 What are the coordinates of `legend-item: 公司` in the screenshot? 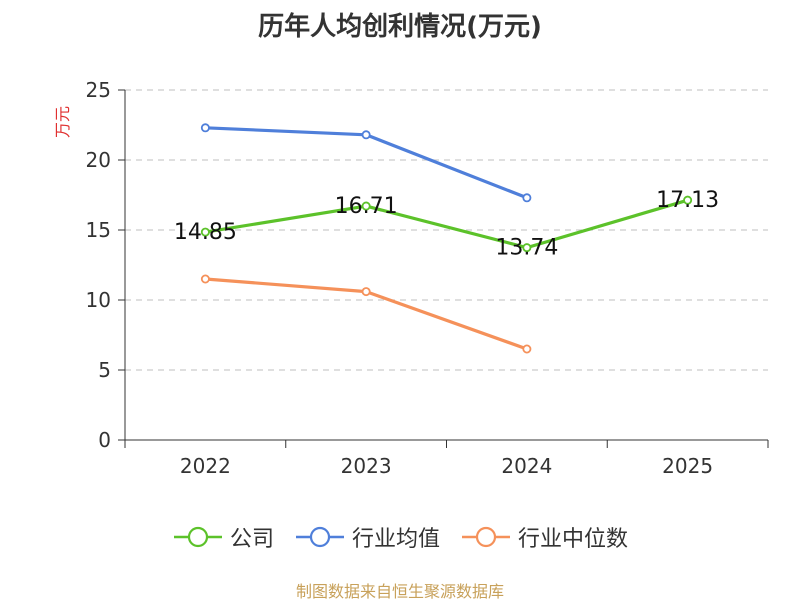 It's located at (223, 537).